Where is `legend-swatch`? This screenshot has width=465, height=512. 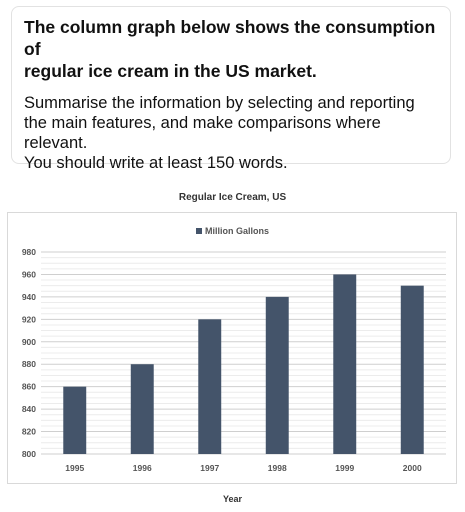
legend-swatch is located at coordinates (199, 231).